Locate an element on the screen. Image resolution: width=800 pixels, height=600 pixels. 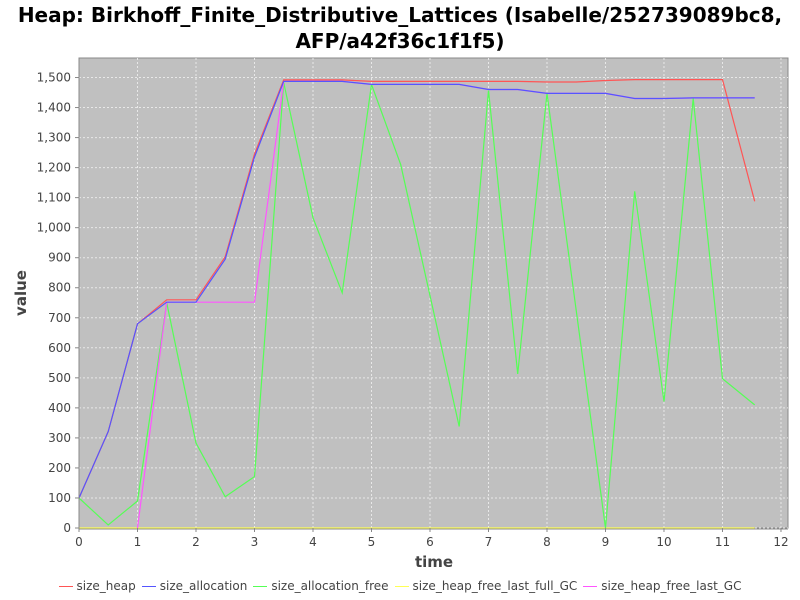
x-tick-label: 1 is located at coordinates (138, 542).